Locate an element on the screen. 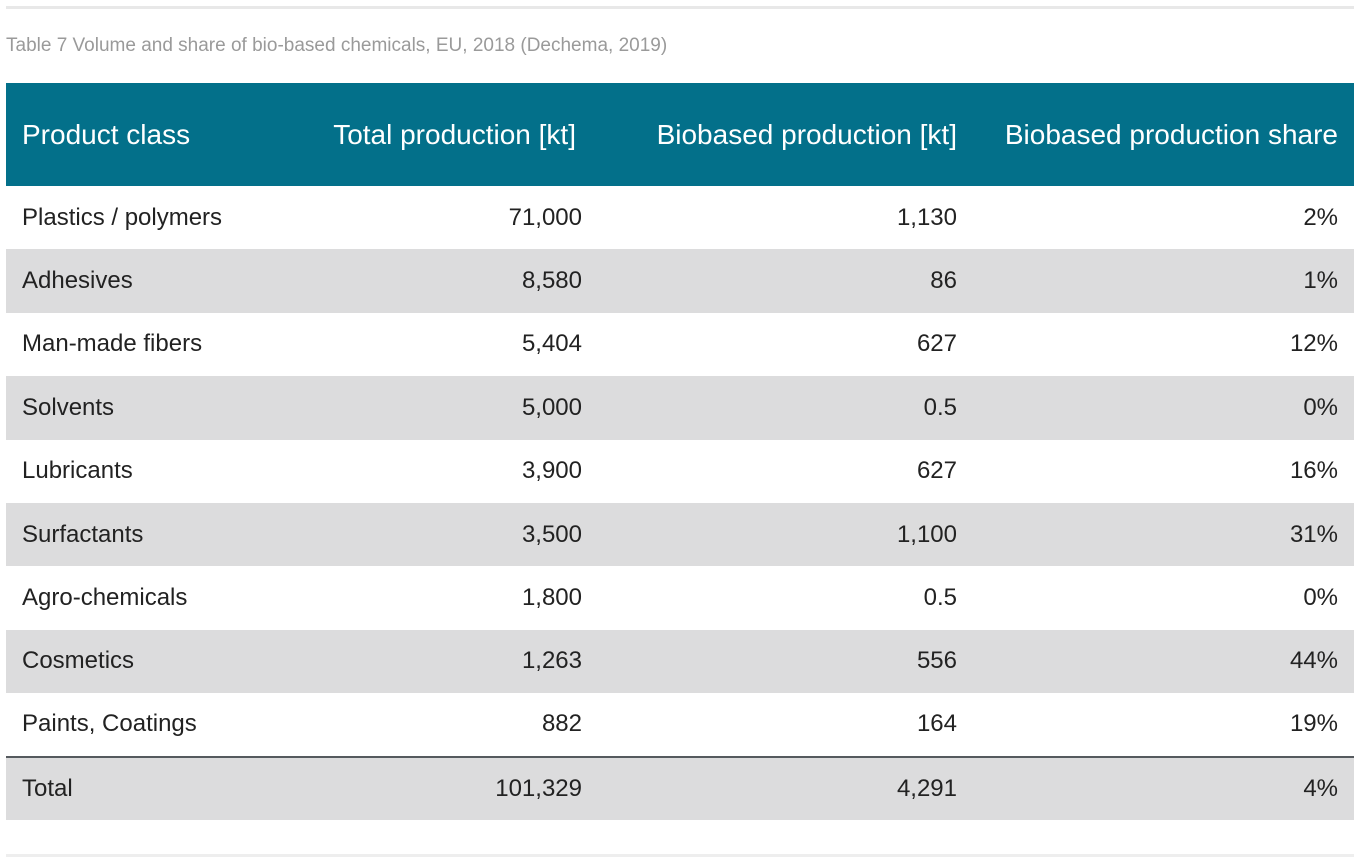 The height and width of the screenshot is (863, 1358). total-production-cell: 71,000 is located at coordinates (545, 217).